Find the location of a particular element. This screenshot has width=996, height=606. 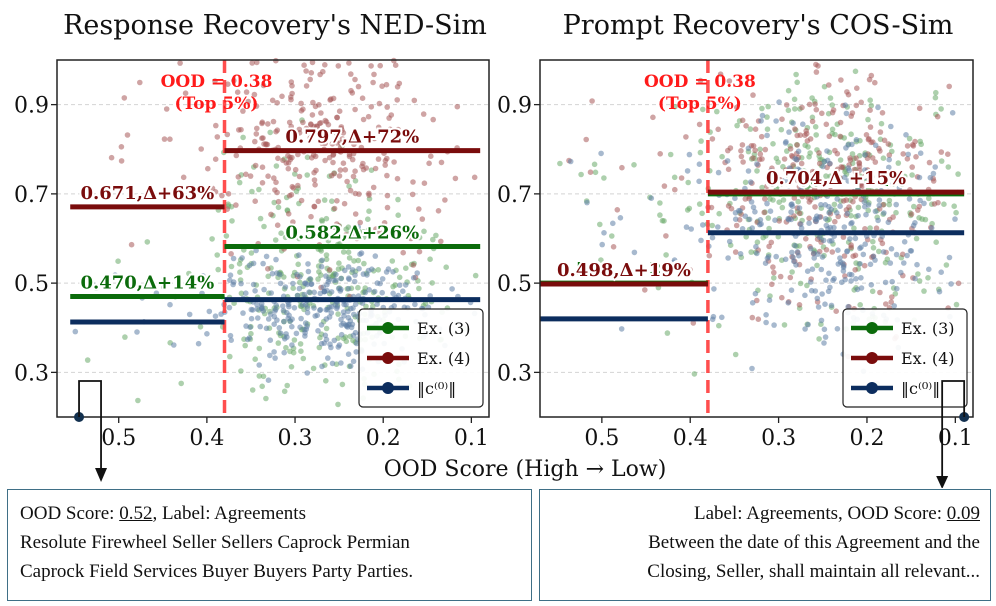

connector-right-arrow is located at coordinates (942, 482).